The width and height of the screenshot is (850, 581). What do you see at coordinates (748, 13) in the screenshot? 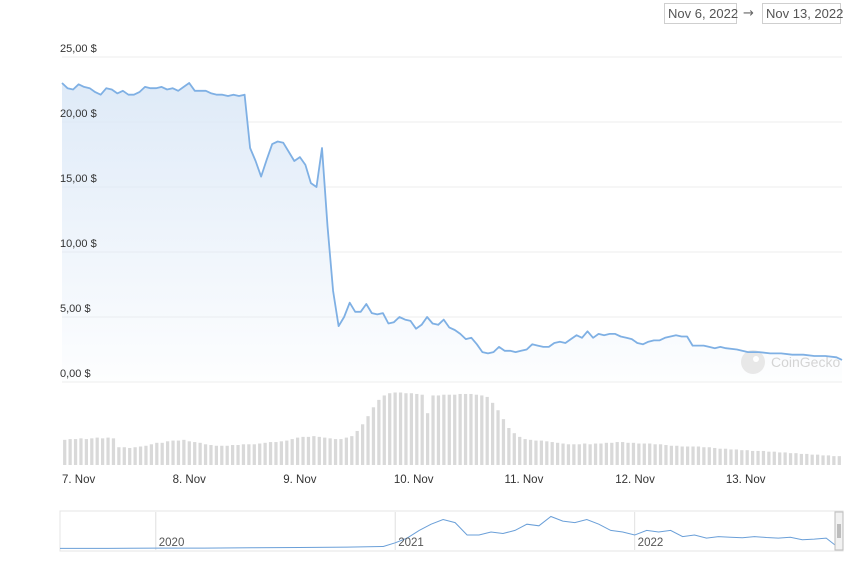
I see `arrow-right-icon: →` at bounding box center [748, 13].